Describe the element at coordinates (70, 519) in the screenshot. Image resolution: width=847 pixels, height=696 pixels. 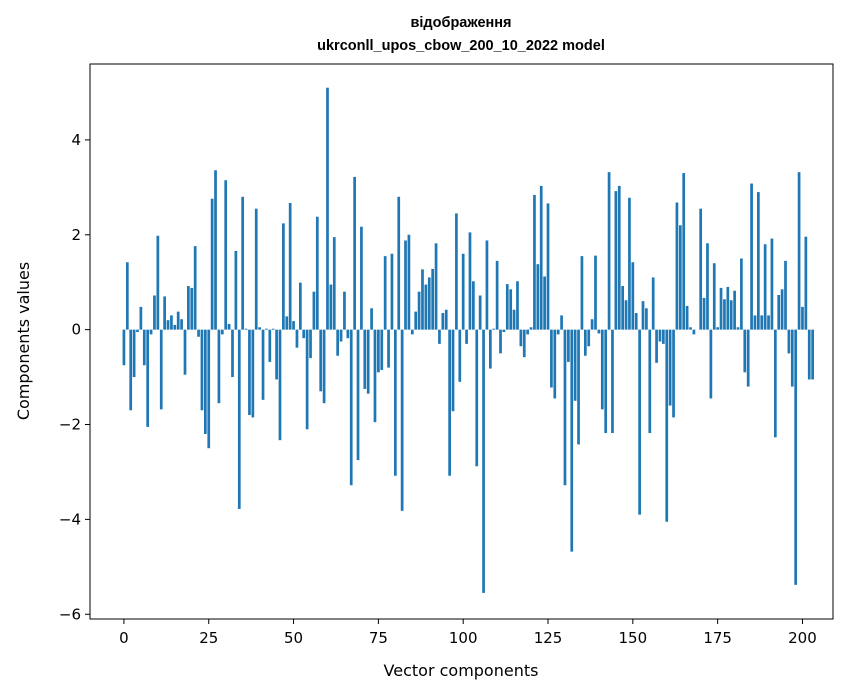
I see `y-tick-label: −4` at that location.